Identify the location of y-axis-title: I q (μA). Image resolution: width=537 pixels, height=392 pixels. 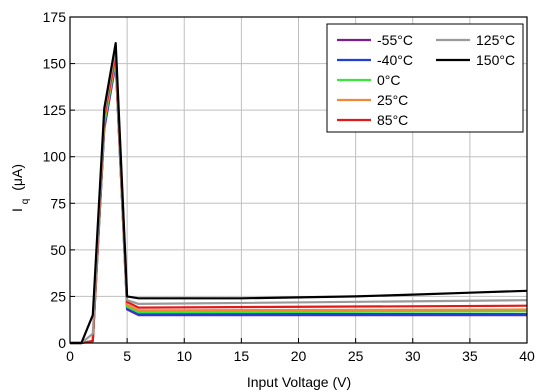
(20, 188).